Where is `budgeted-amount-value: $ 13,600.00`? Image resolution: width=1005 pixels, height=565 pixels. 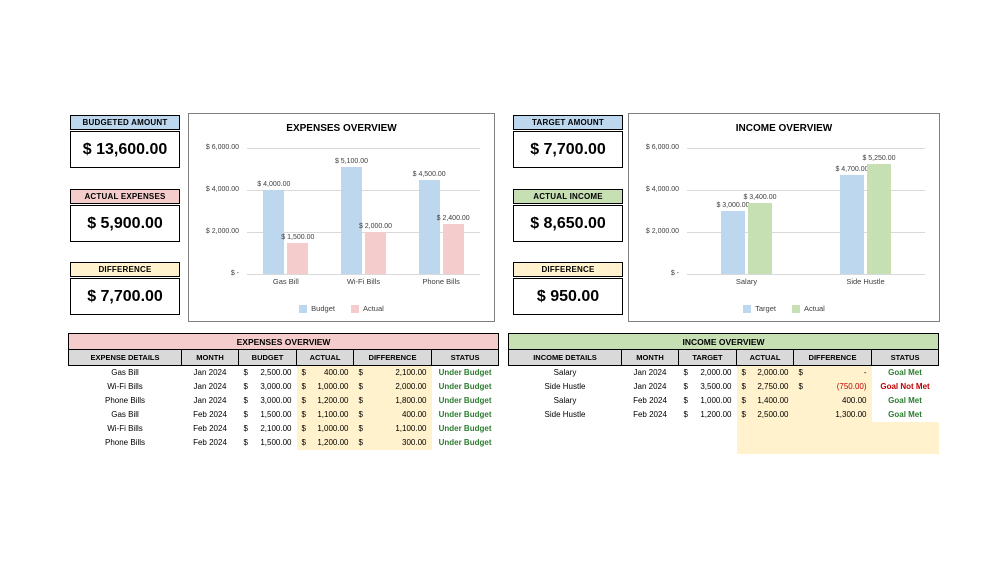
budgeted-amount-value: $ 13,600.00 is located at coordinates (125, 149).